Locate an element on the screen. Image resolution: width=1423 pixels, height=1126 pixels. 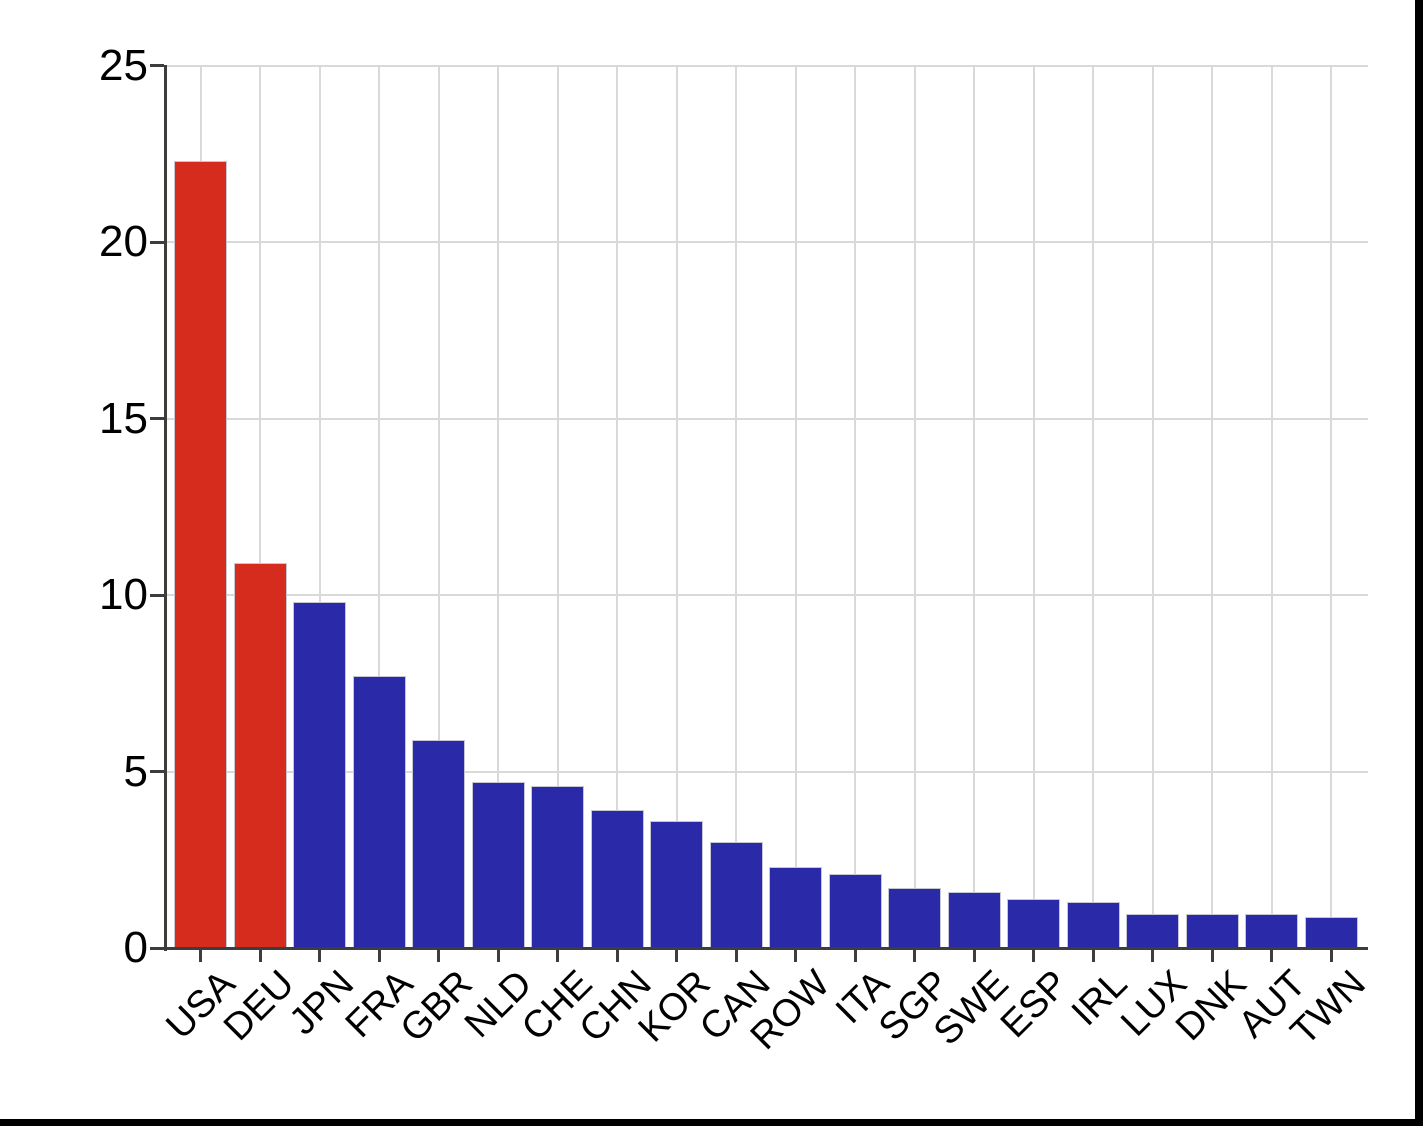
x-axis-spine is located at coordinates (765, 948).